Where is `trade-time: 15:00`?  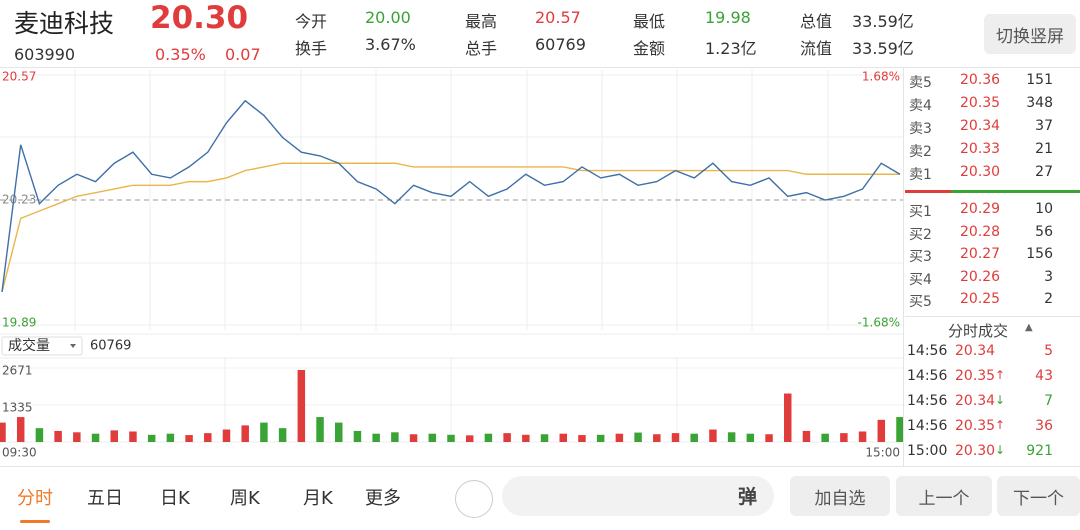
trade-time: 15:00 is located at coordinates (927, 451).